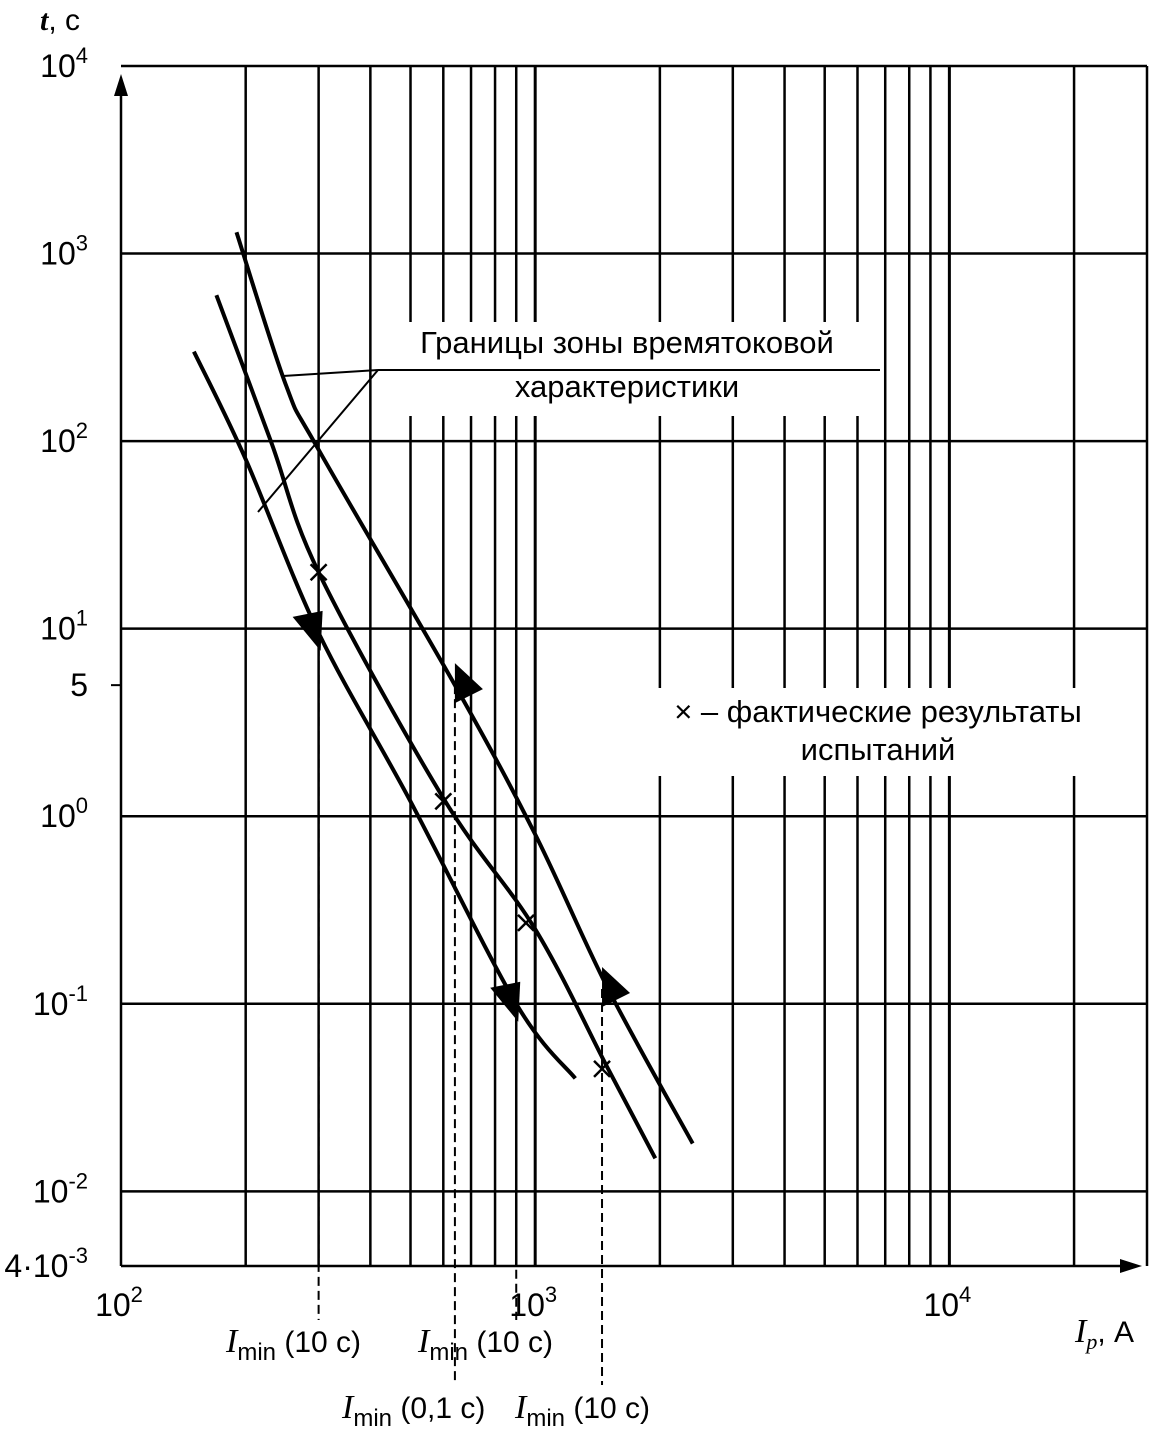 This screenshot has width=1155, height=1430. I want to click on results-annotation: × – фактические результаты испытаний, so click(875, 732).